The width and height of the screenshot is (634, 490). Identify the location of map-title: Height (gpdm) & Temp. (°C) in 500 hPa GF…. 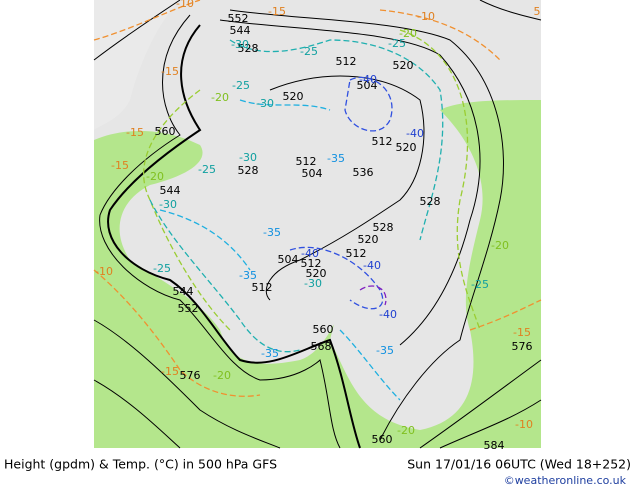
(140, 464).